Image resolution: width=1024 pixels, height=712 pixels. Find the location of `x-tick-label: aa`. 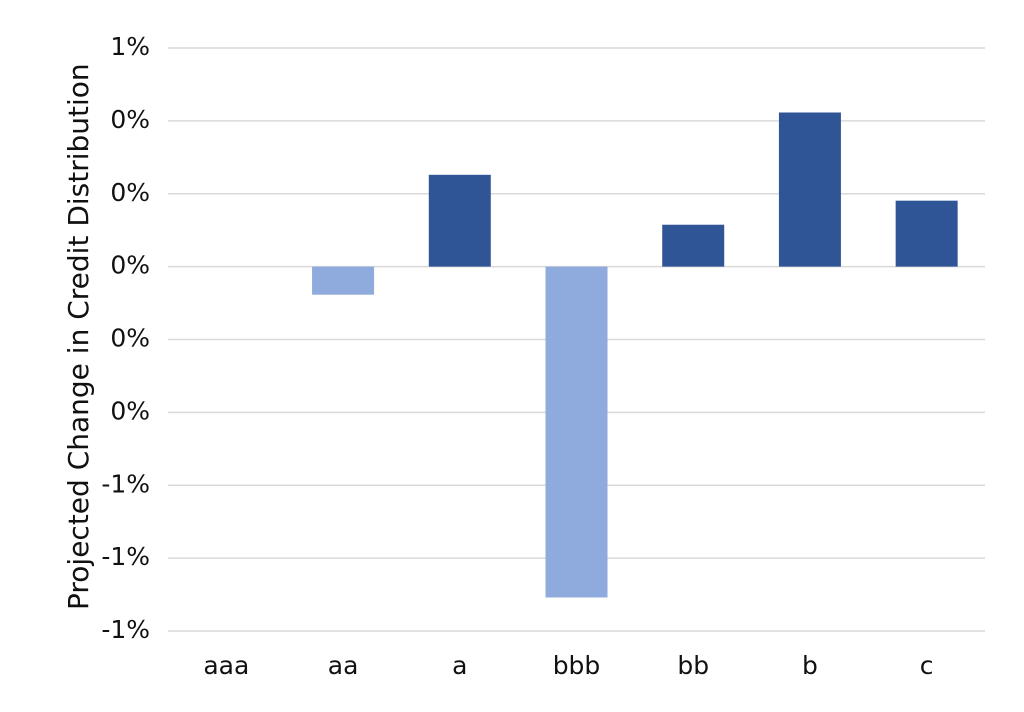

x-tick-label: aa is located at coordinates (343, 665).